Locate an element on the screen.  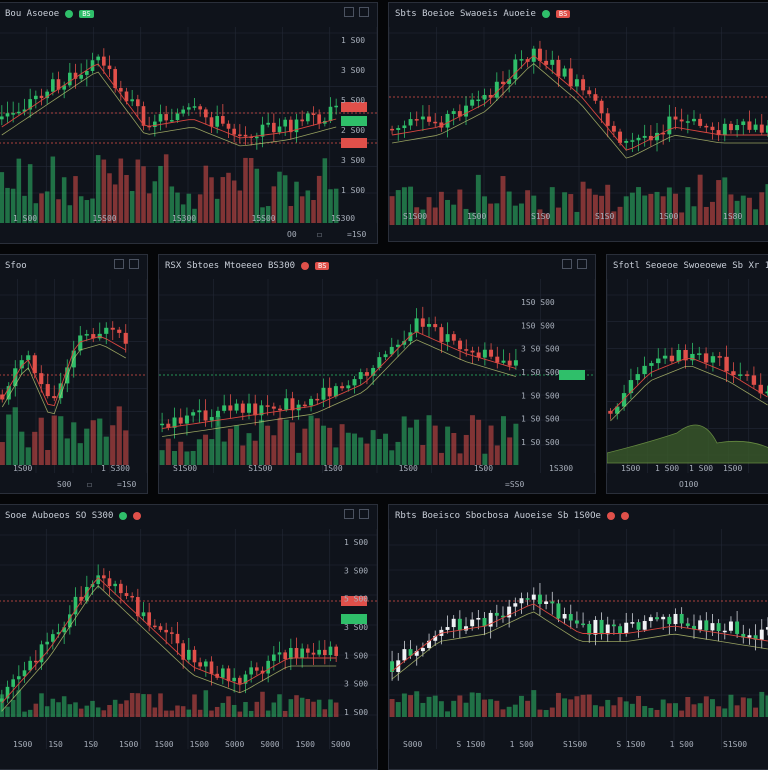
chart-header: Sfoo is located at coordinates (73, 266).